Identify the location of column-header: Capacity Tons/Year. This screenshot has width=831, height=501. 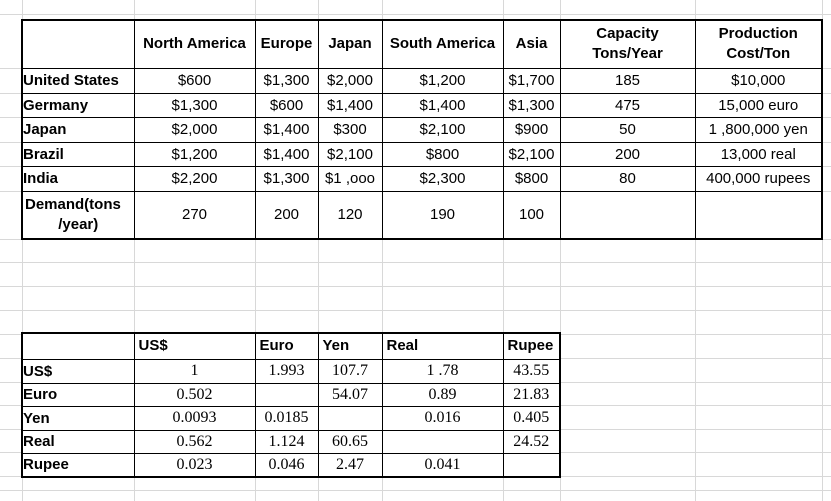
(627, 44).